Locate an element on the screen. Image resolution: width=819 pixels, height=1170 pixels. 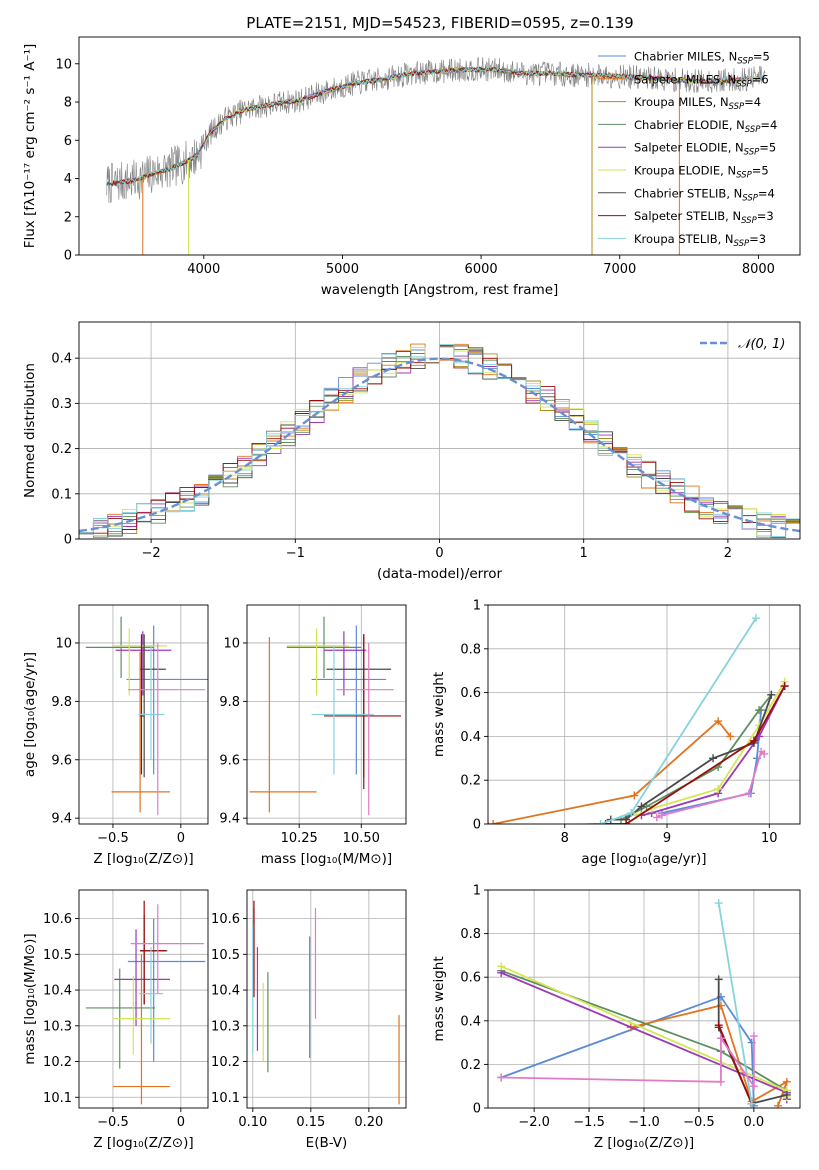
plot-area-age-vs-Z is located at coordinates (146, 716).